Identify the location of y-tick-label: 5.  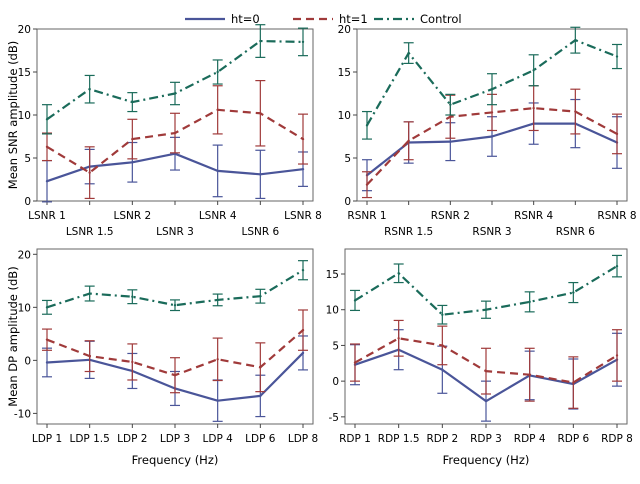
(347, 159).